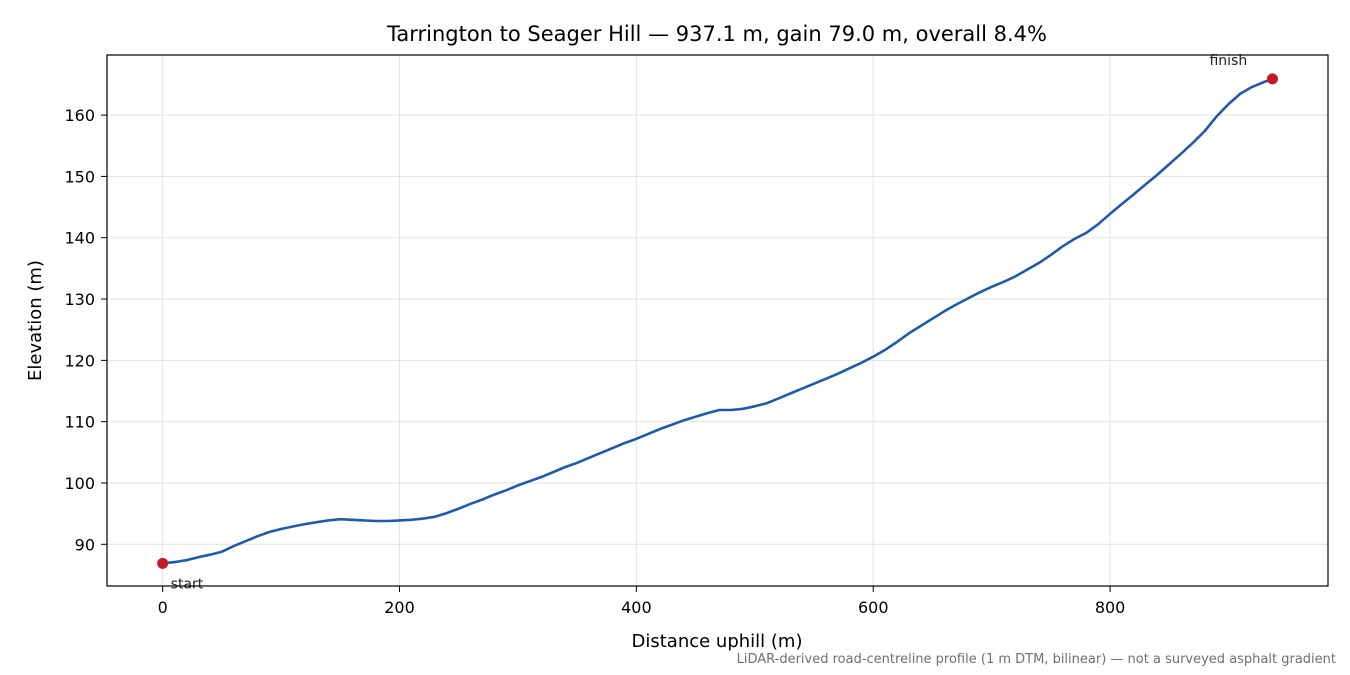 This screenshot has height=675, width=1350. I want to click on x-tick-label: 0, so click(163, 607).